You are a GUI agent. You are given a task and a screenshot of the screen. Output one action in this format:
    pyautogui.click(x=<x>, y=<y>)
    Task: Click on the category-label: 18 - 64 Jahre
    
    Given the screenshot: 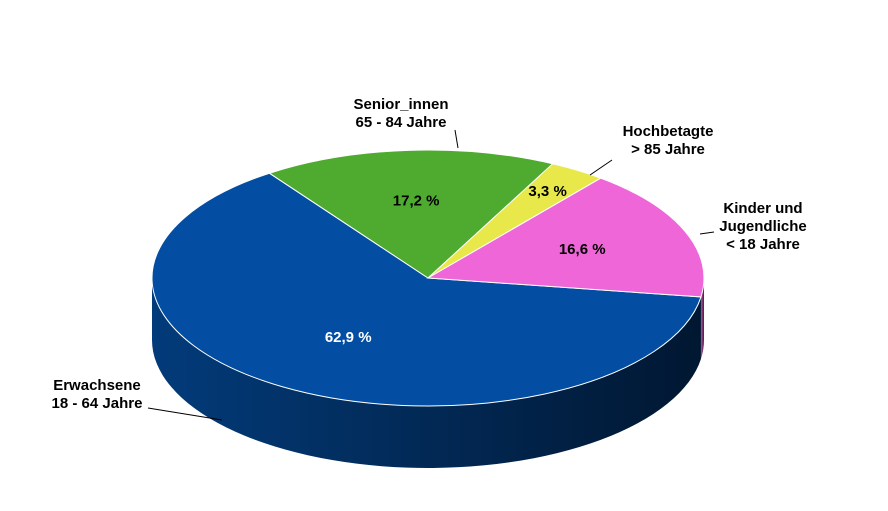 What is the action you would take?
    pyautogui.click(x=97, y=403)
    